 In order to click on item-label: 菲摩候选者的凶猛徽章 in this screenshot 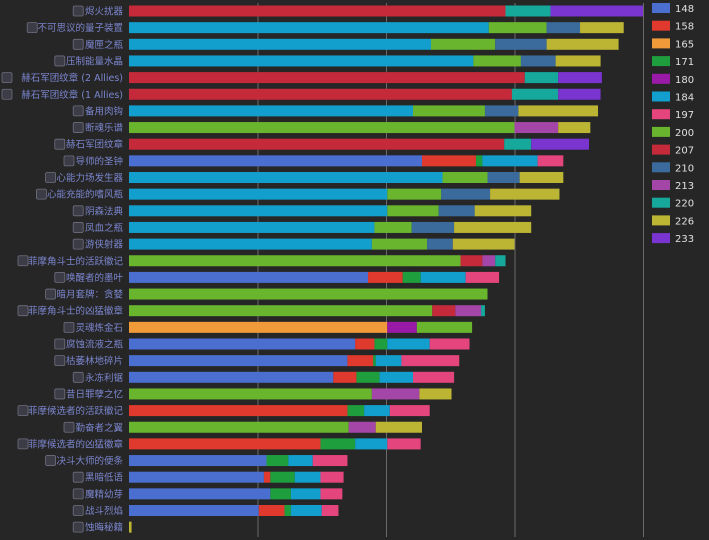, I will do `click(76, 444)`.